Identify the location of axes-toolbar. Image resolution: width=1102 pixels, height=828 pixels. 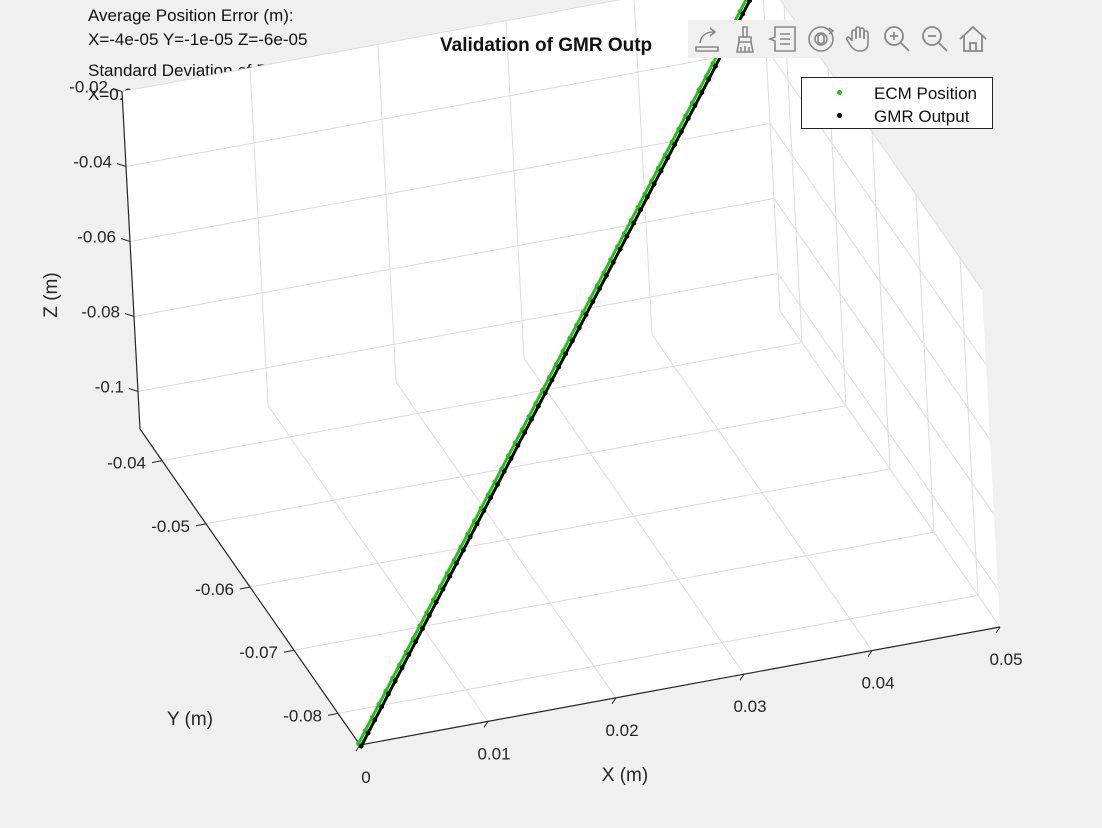
(847, 39).